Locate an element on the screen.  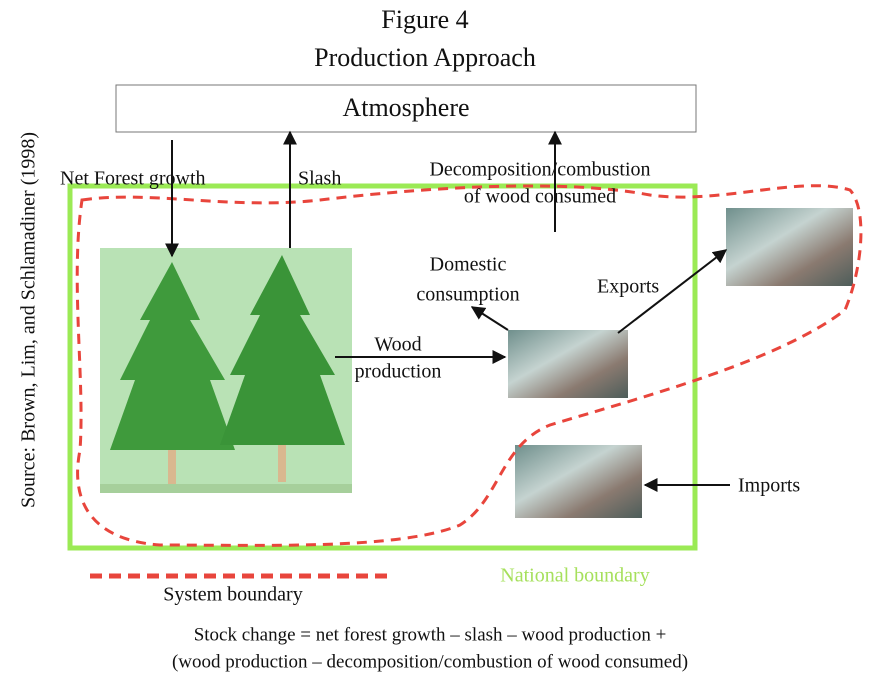
atmosphere-label: Atmosphere is located at coordinates (405, 107).